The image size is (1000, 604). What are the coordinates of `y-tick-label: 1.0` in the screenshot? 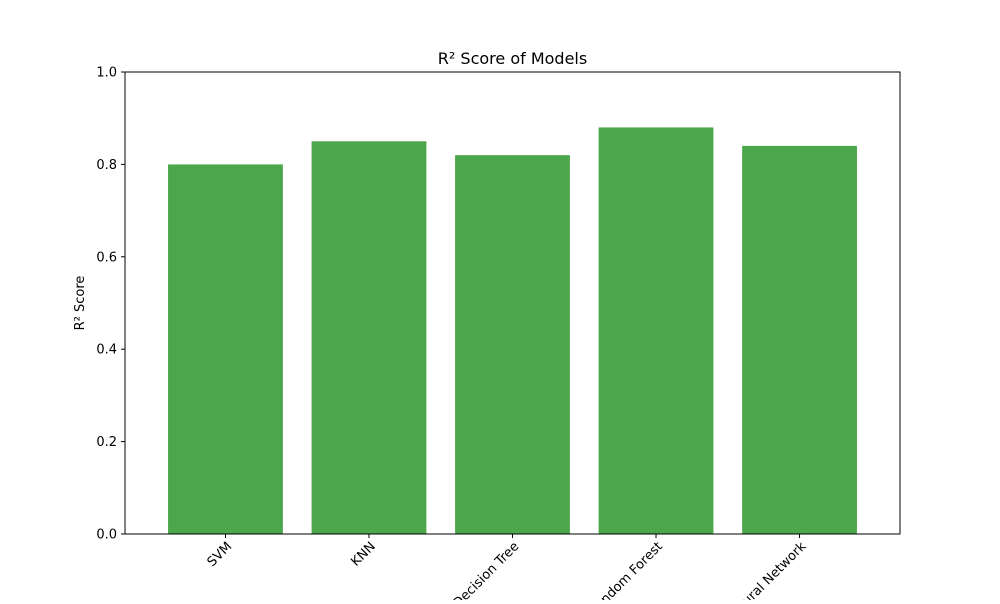 It's located at (106, 73).